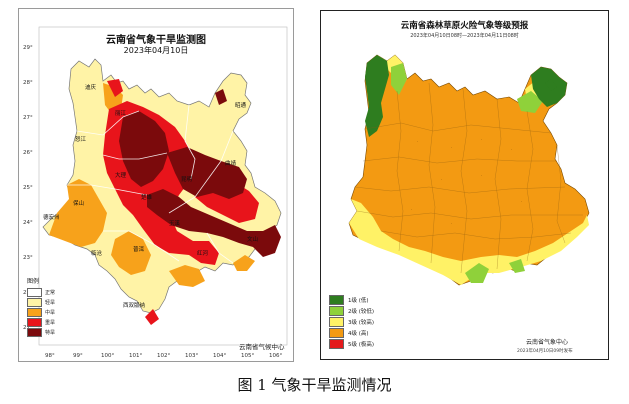 The width and height of the screenshot is (629, 404). What do you see at coordinates (156, 50) in the screenshot?
I see `drought-map-date: 2023年04月10日` at bounding box center [156, 50].